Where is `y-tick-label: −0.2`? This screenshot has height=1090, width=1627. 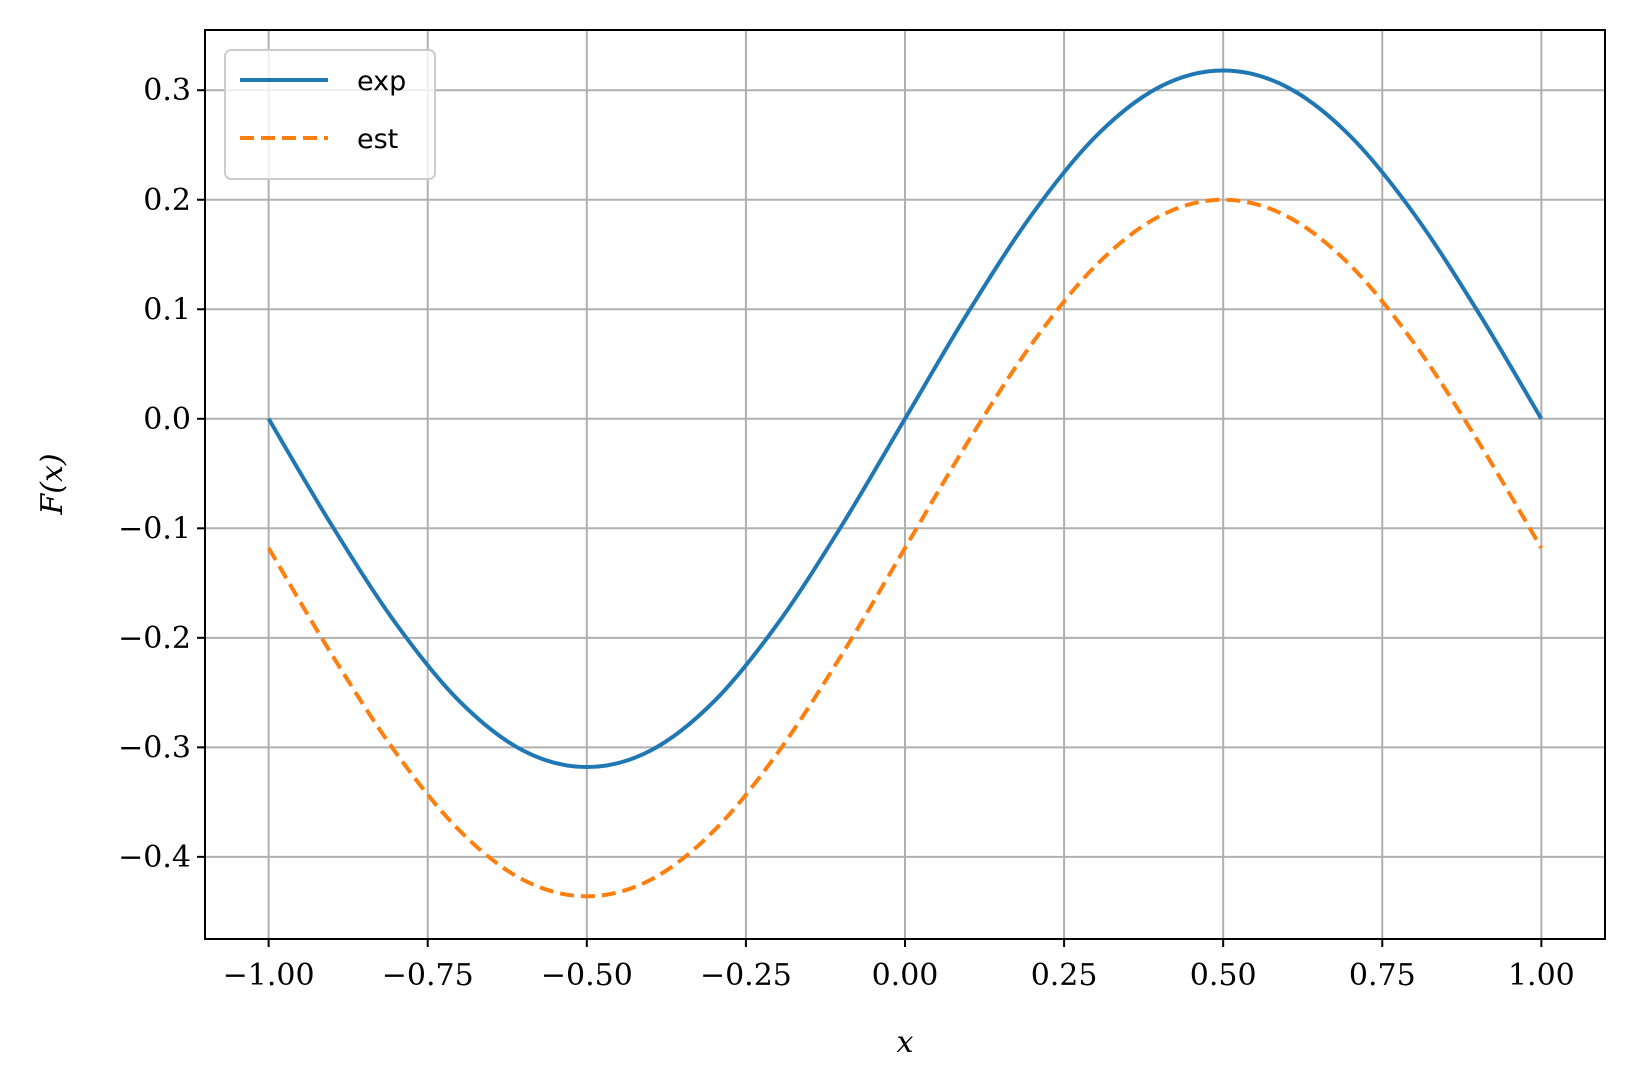 y-tick-label: −0.2 is located at coordinates (154, 638).